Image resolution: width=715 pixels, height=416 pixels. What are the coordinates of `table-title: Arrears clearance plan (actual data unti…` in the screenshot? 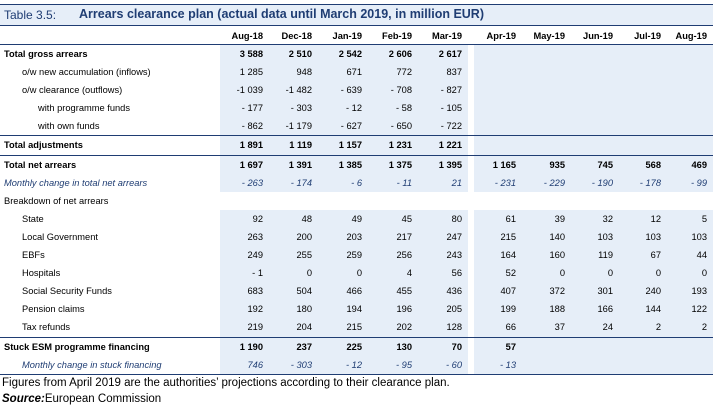 It's located at (281, 14).